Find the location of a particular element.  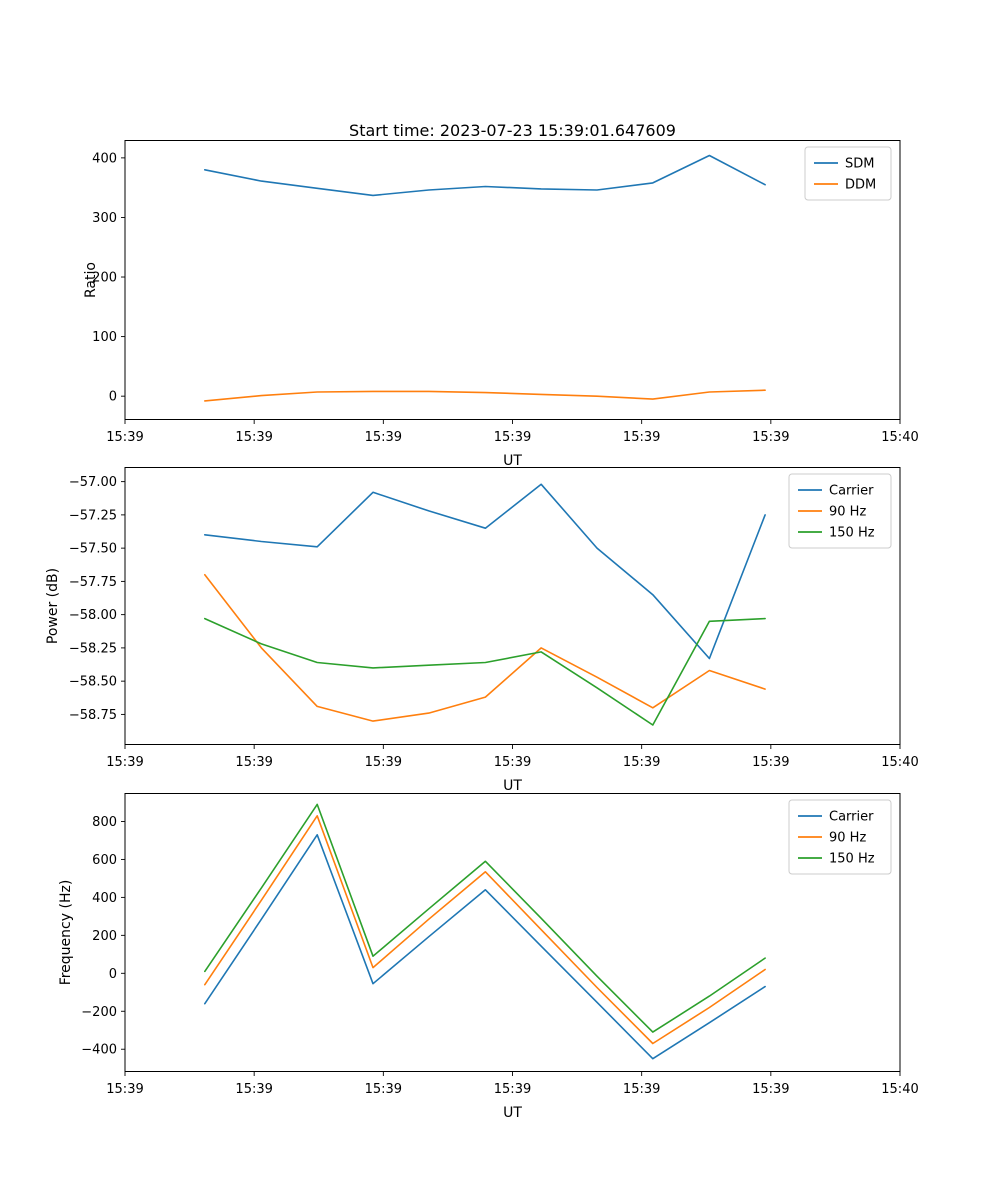

y-axis-label: Frequency (Hz) is located at coordinates (66, 933).